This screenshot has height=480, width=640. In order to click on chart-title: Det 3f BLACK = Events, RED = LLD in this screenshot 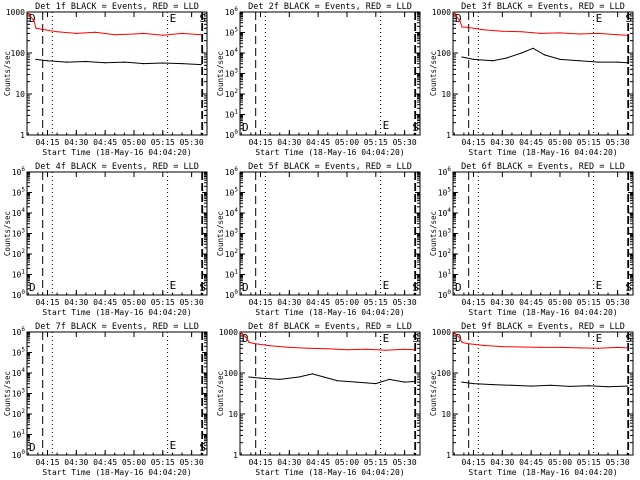, I will do `click(543, 7)`.